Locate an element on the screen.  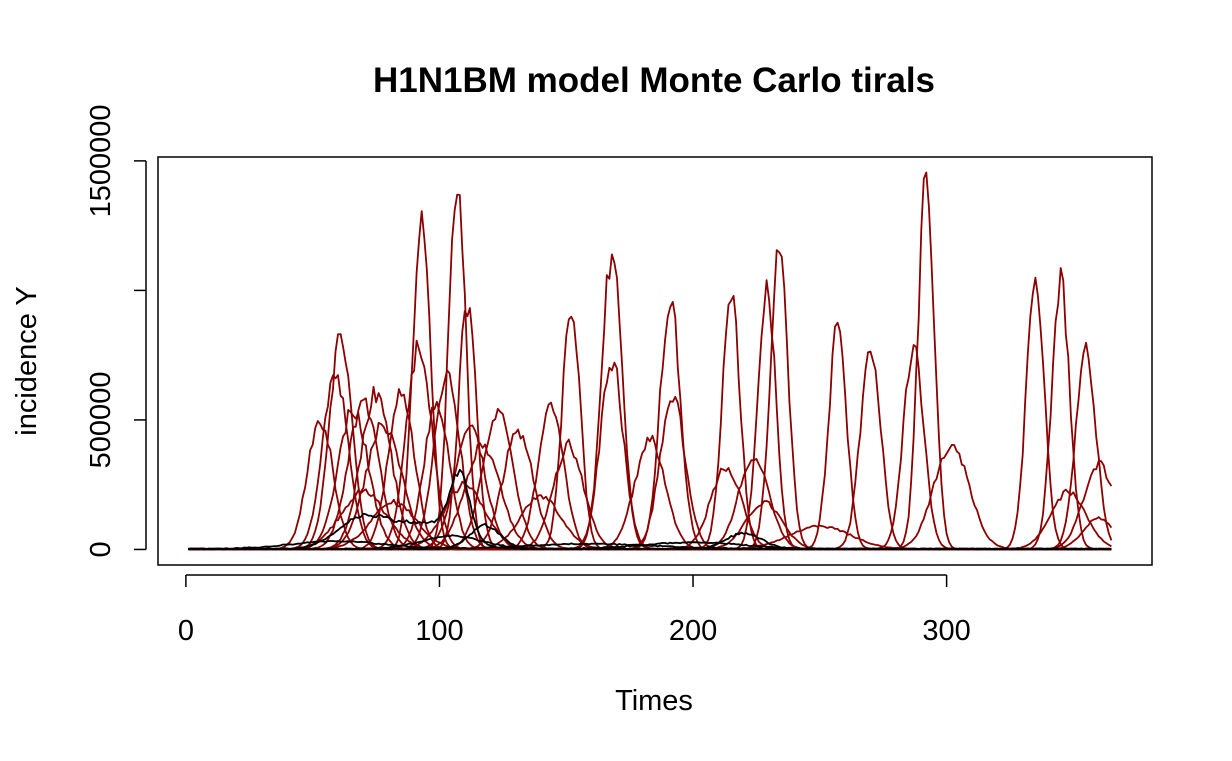
x-axis-label: Times is located at coordinates (654, 701).